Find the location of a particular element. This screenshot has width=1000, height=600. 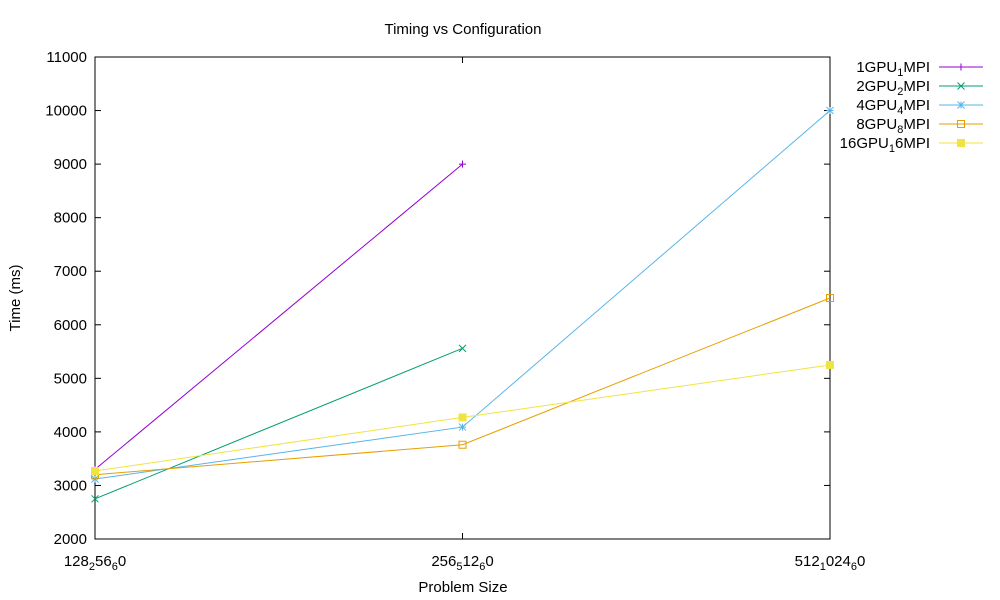

y-tick-label: 8000 is located at coordinates (70, 218).